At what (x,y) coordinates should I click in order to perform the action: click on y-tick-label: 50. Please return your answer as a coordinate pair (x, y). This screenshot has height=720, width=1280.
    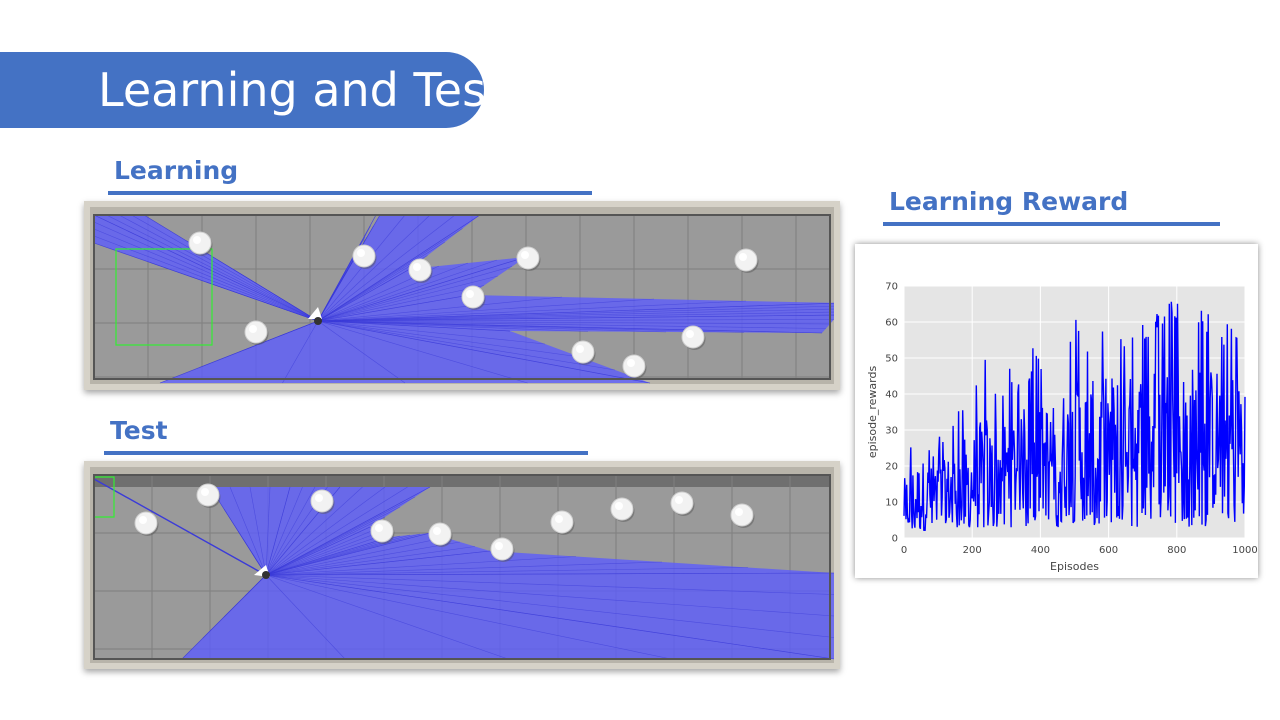
    Looking at the image, I should click on (891, 359).